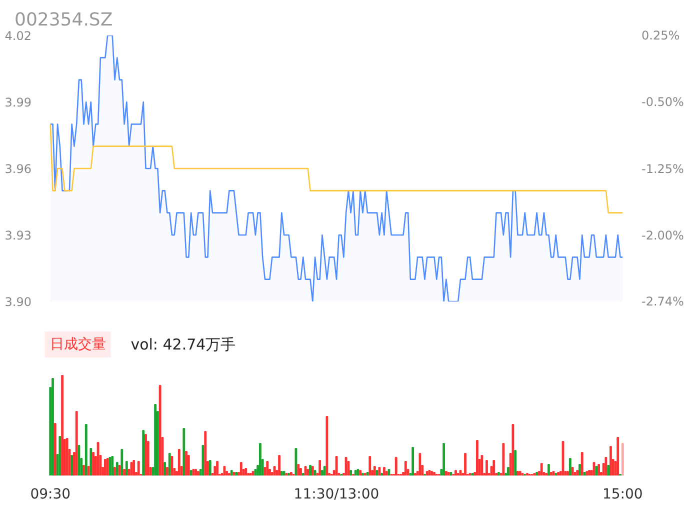 This screenshot has height=524, width=686. I want to click on text: vol: 42.74万手, so click(183, 345).